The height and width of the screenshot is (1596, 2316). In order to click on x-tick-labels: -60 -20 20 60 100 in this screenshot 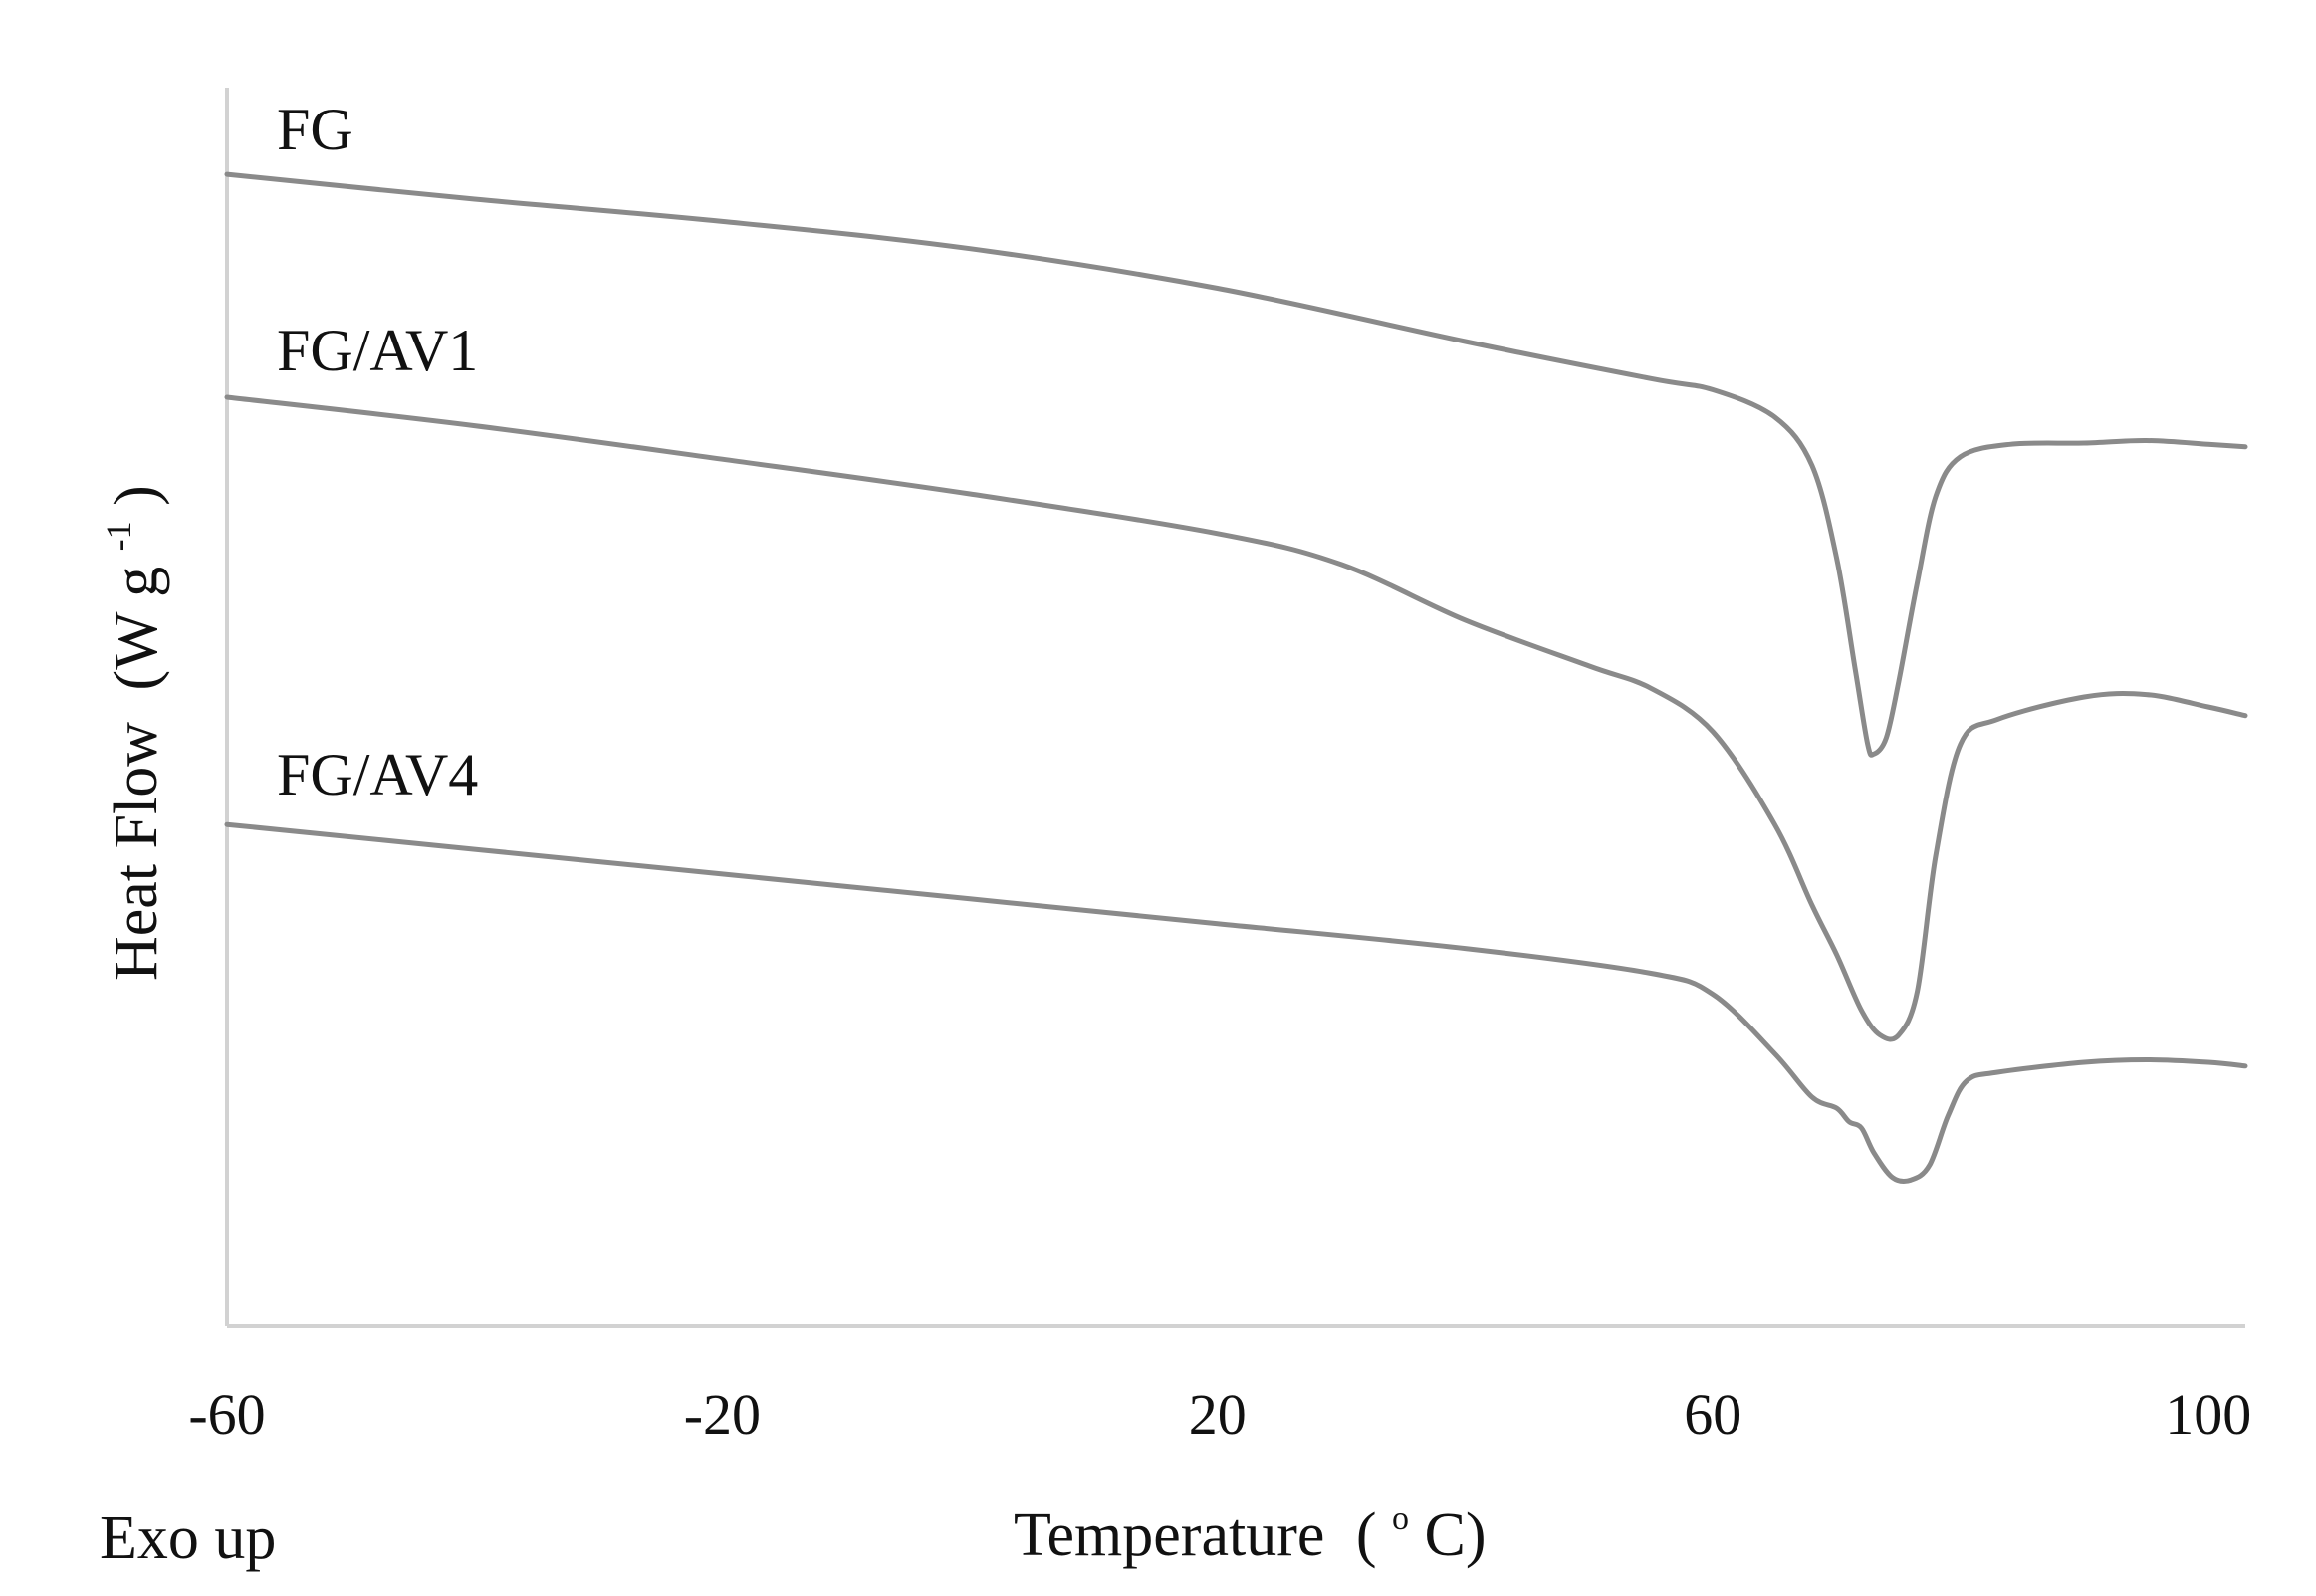, I will do `click(1220, 1414)`.